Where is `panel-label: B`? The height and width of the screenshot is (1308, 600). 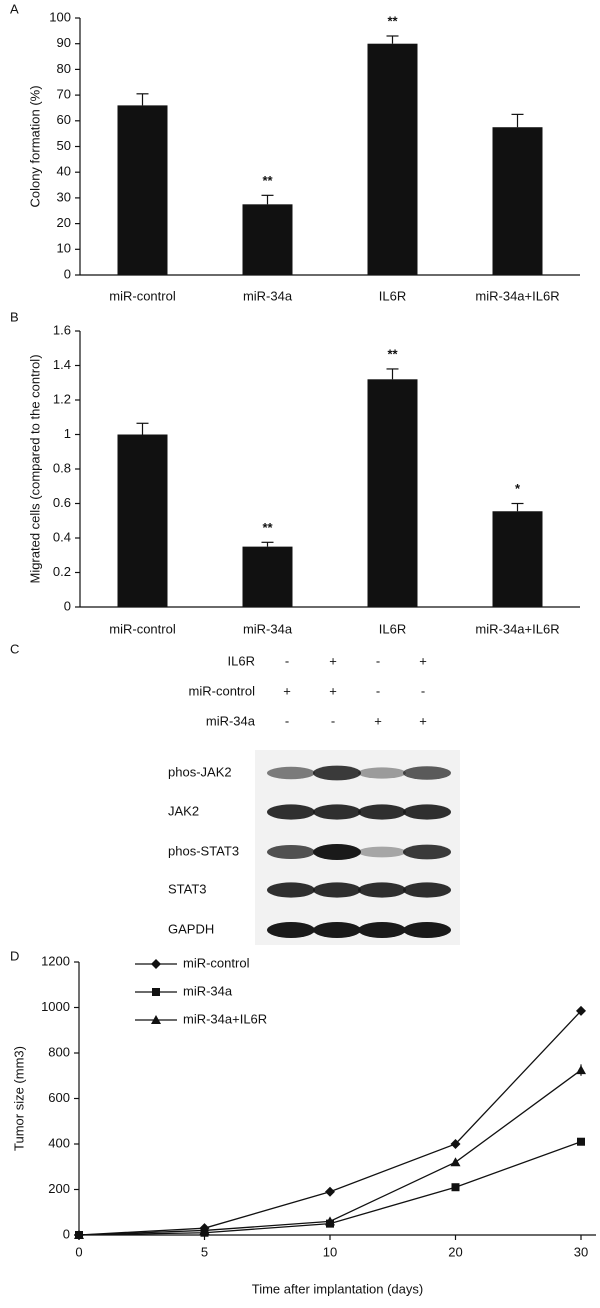
panel-label: B is located at coordinates (14, 316).